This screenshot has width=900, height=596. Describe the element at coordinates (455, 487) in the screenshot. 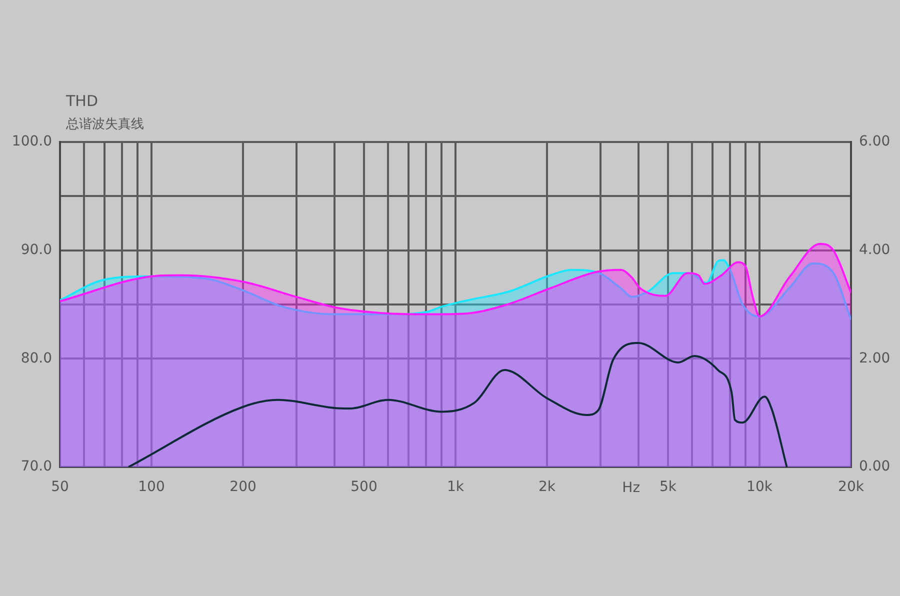

I see `x-tick-label: 1k` at that location.